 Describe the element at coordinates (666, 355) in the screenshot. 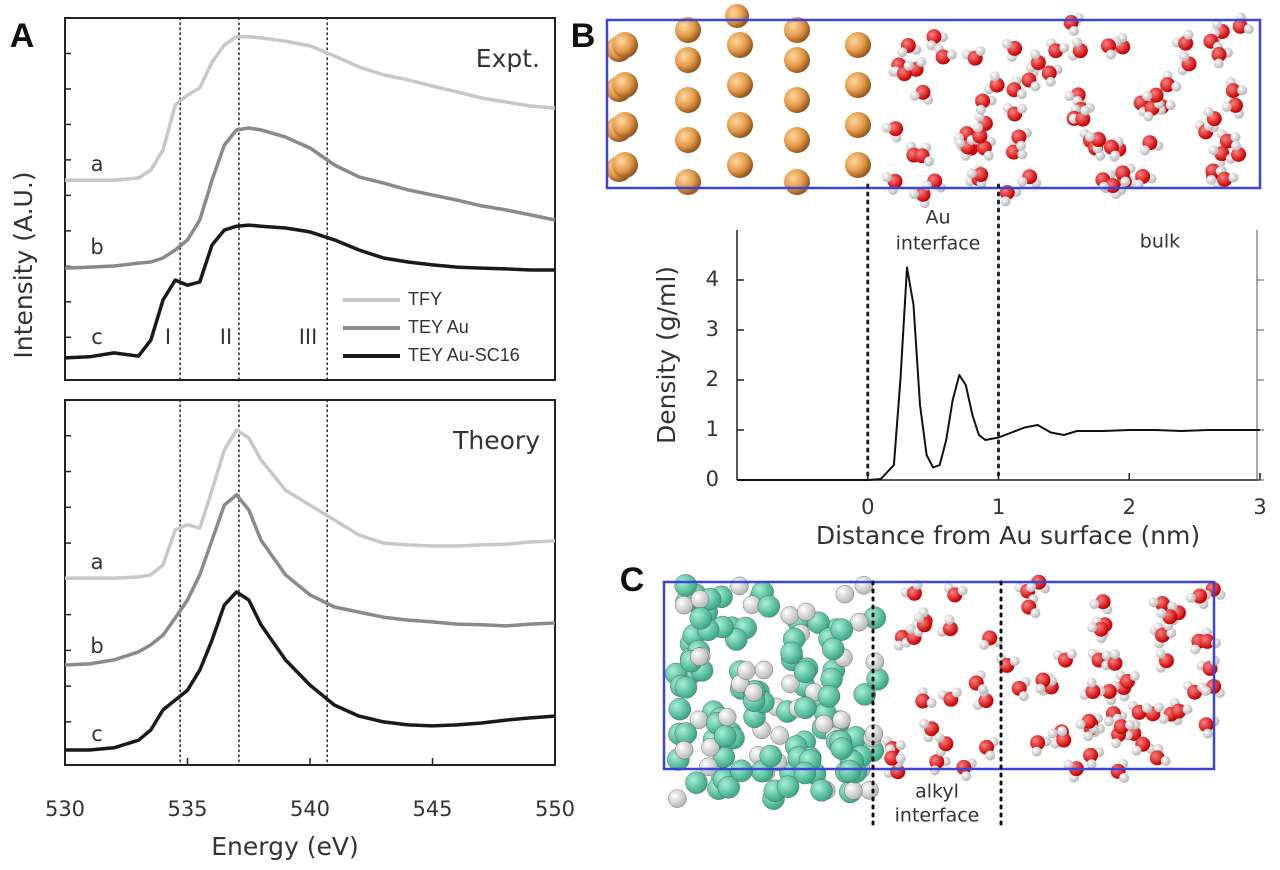

I see `y-axis-label: Density (g/ml)` at that location.